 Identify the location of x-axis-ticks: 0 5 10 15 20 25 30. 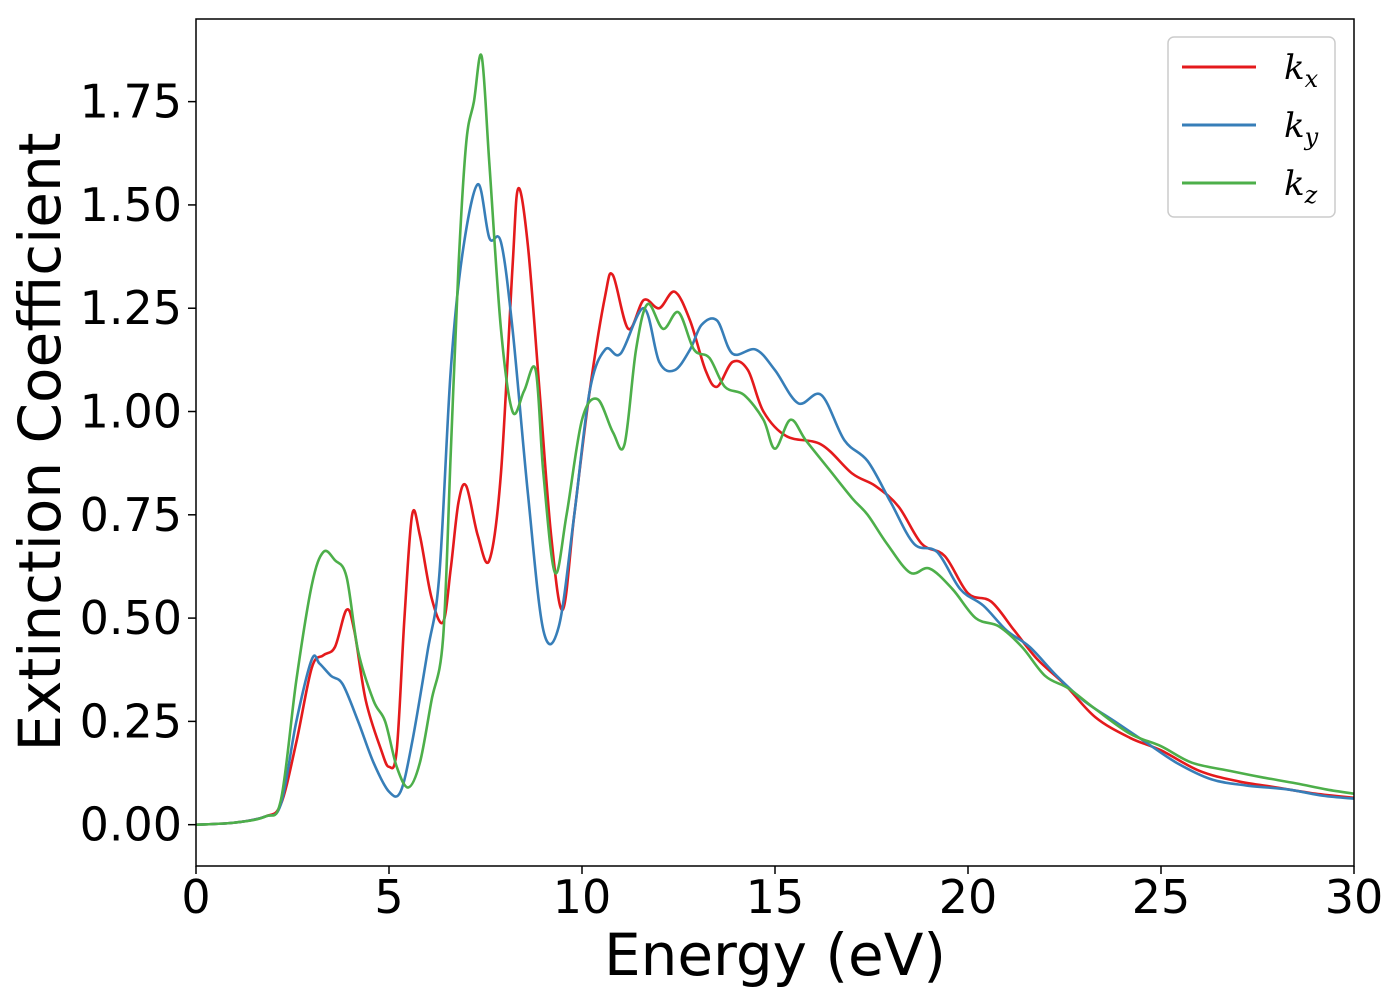
(782, 895).